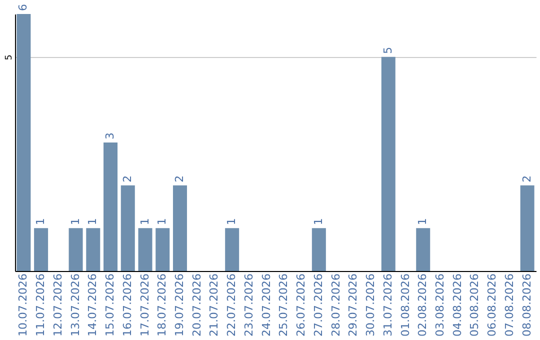 The height and width of the screenshot is (340, 540). What do you see at coordinates (23, 305) in the screenshot?
I see `x-tick-label: 10.07.2026` at bounding box center [23, 305].